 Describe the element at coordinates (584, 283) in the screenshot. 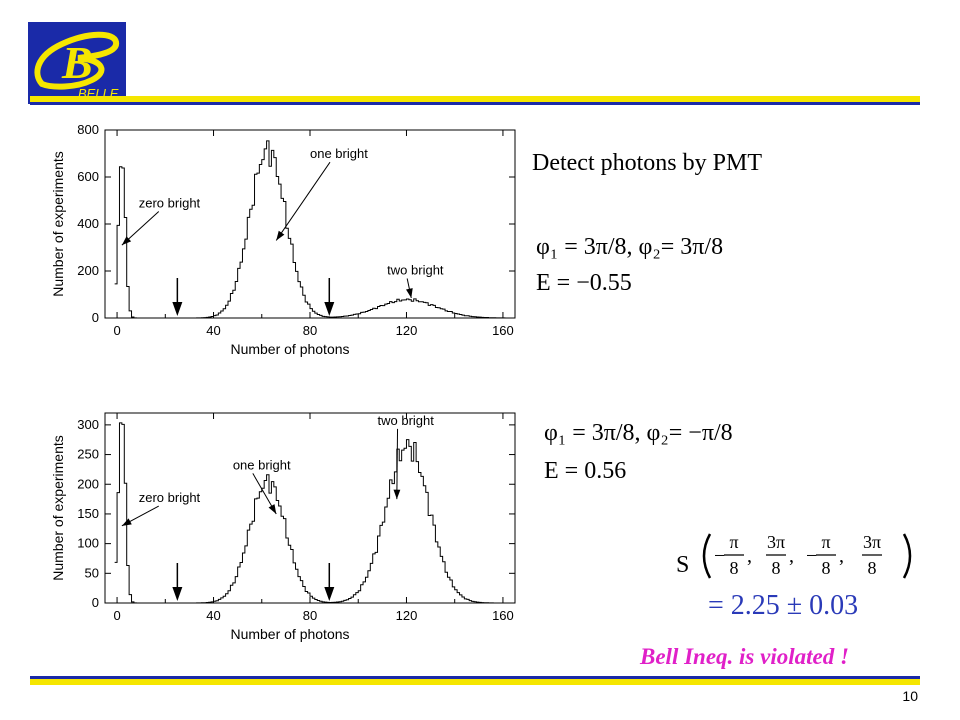

I see `setting1-correlation: E = −0.55` at that location.